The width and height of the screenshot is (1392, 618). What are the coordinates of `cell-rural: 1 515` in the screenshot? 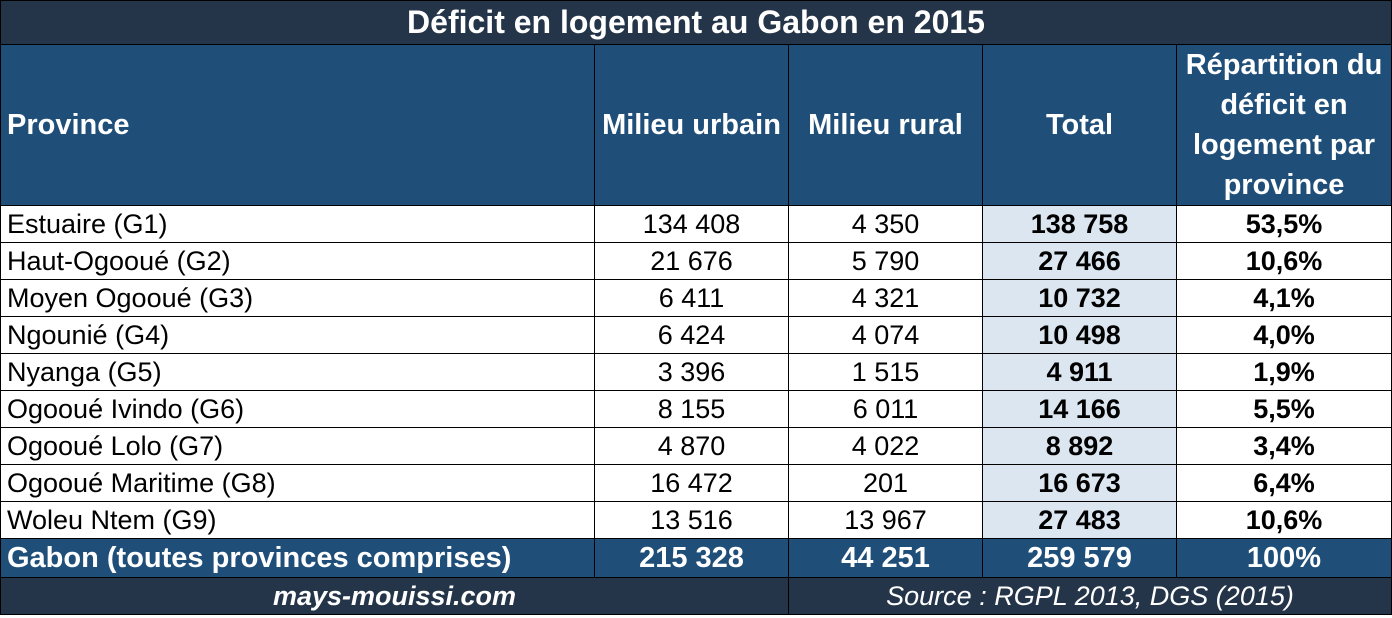 It's located at (885, 372).